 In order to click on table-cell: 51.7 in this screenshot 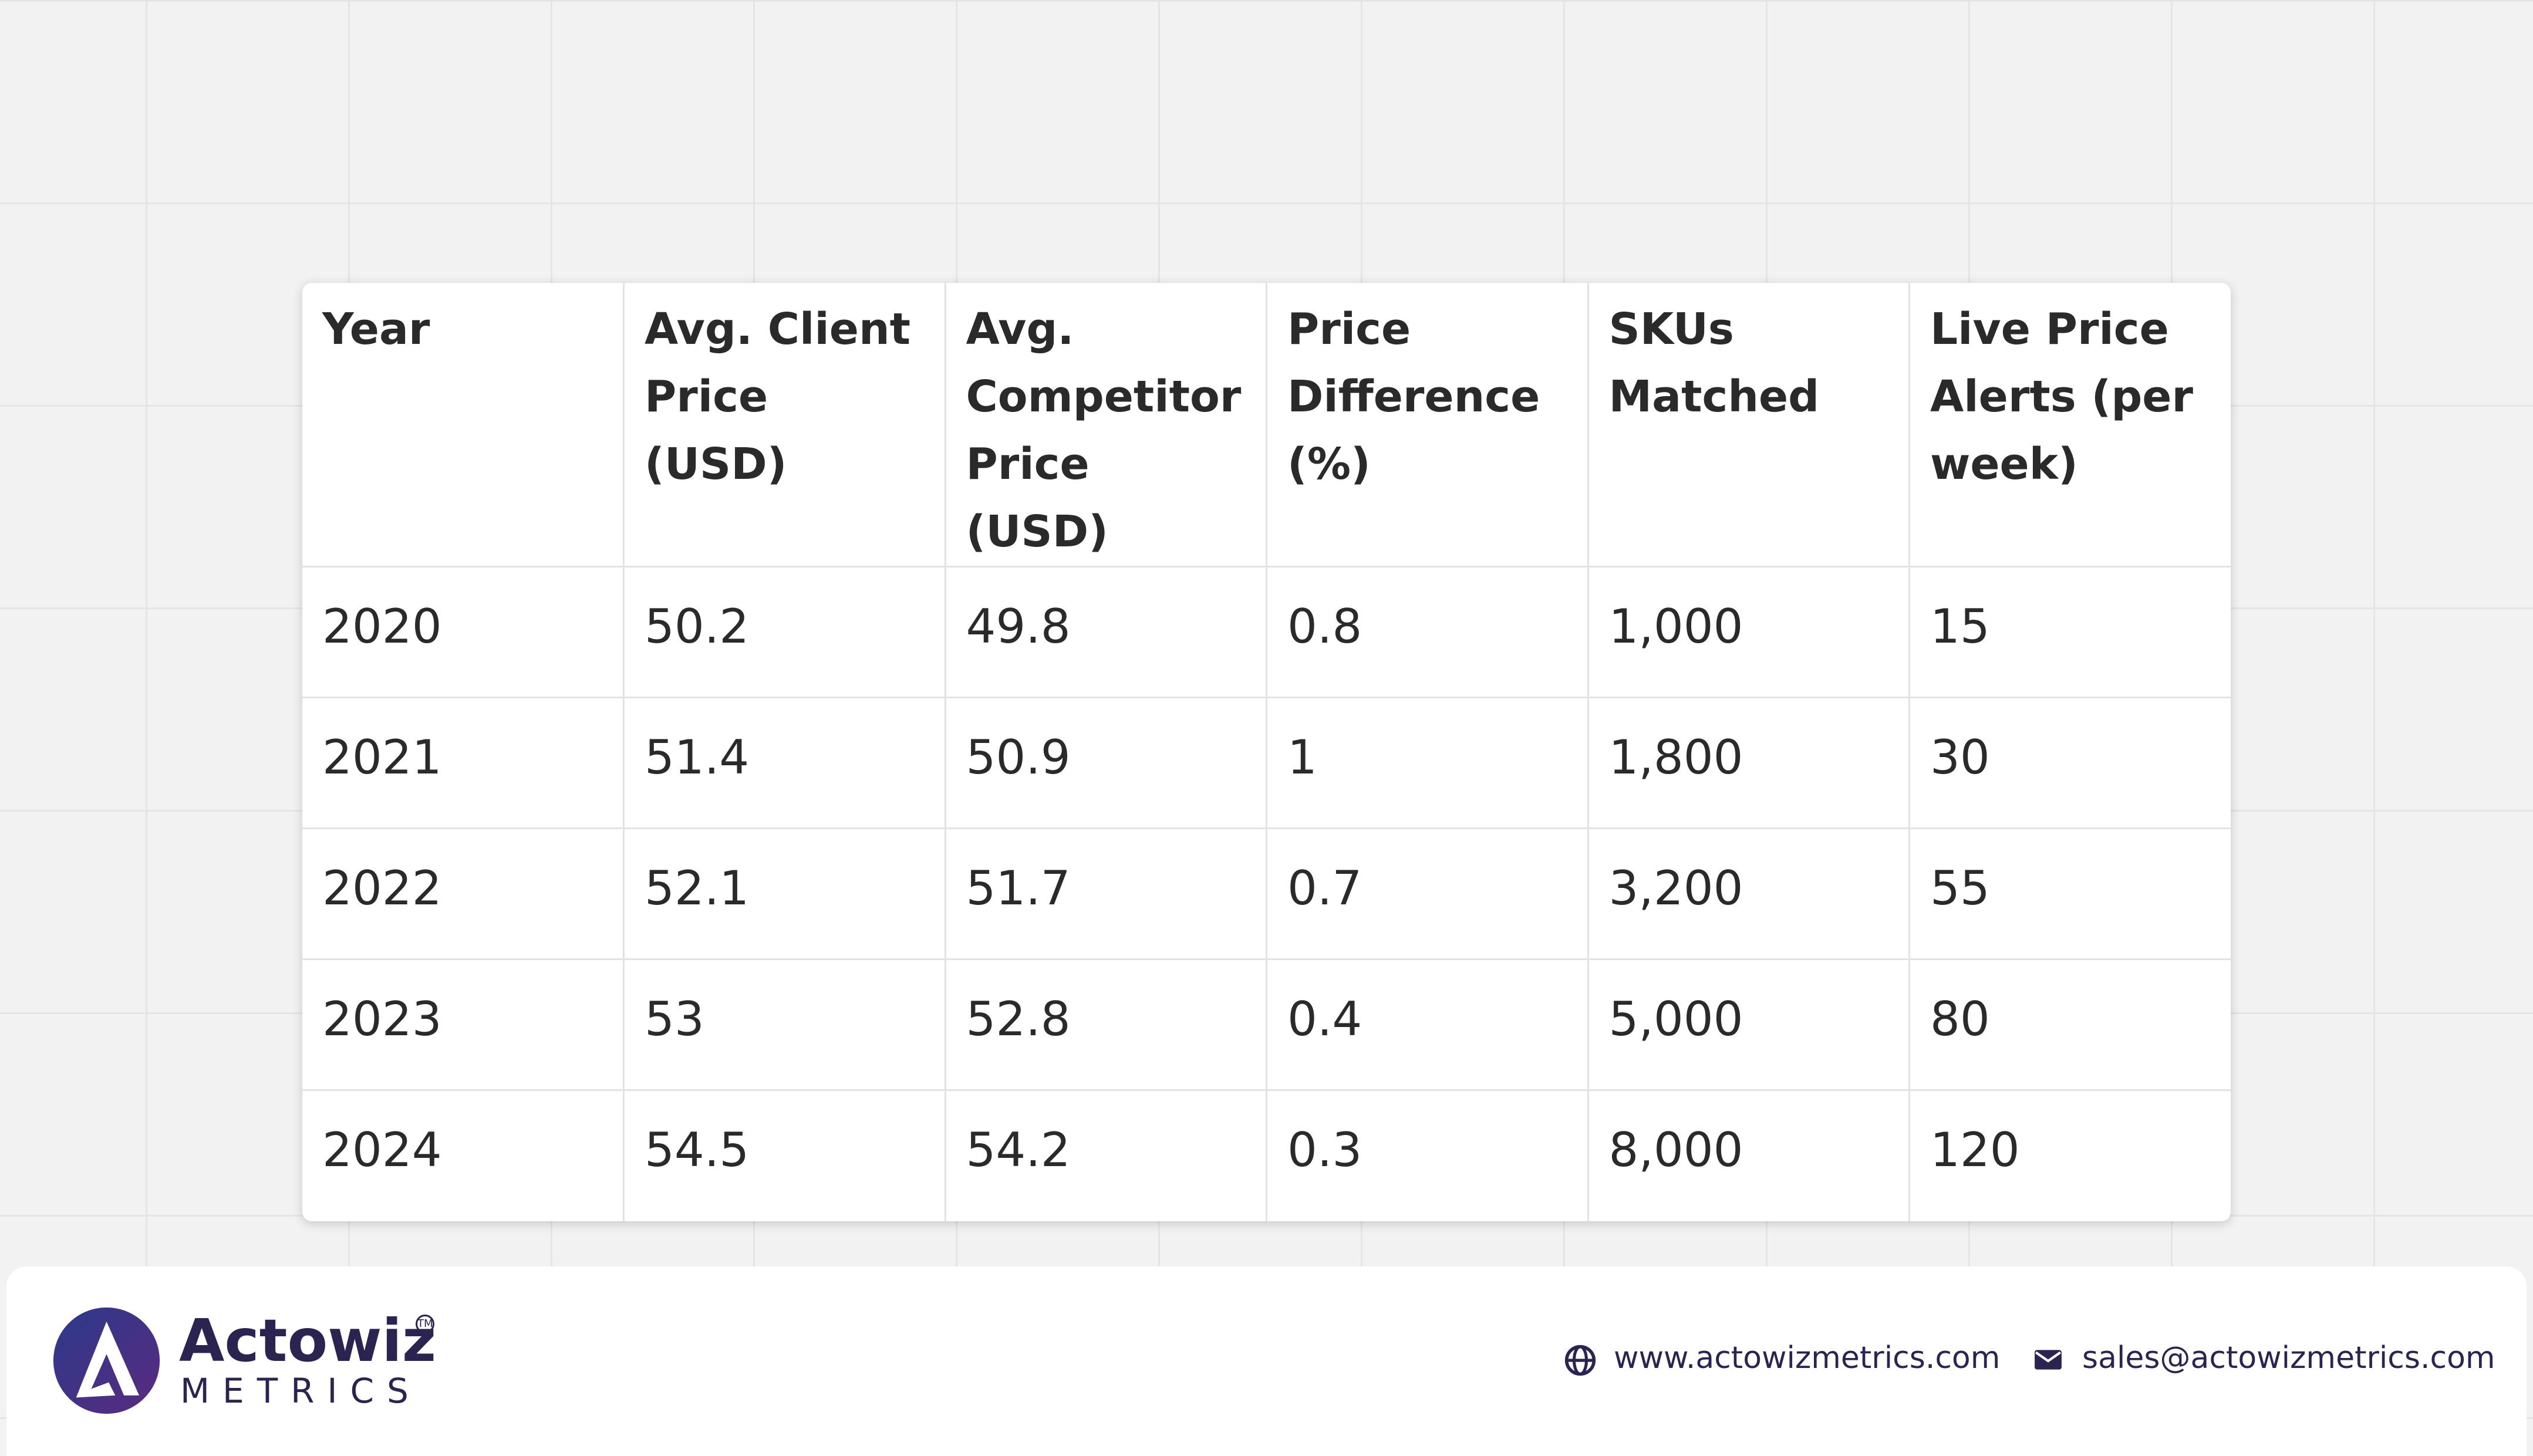, I will do `click(1105, 893)`.